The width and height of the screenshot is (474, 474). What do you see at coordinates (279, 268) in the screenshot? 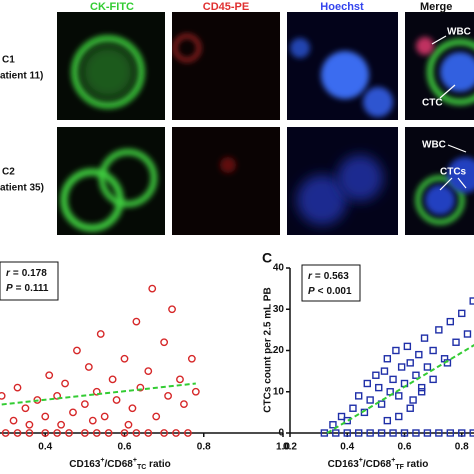
I see `y-tick-label: 40` at bounding box center [279, 268].